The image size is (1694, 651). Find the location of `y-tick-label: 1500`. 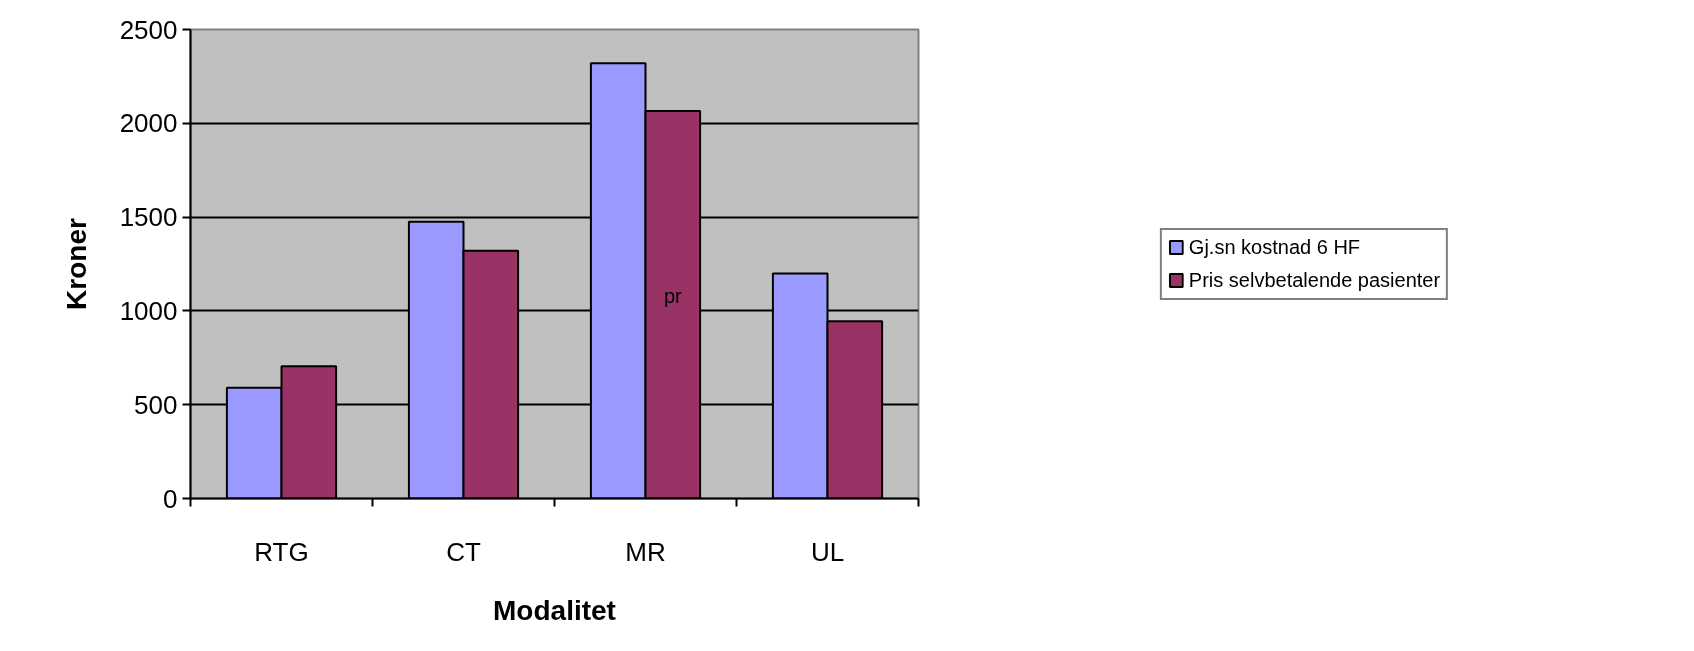

y-tick-label: 1500 is located at coordinates (148, 217).